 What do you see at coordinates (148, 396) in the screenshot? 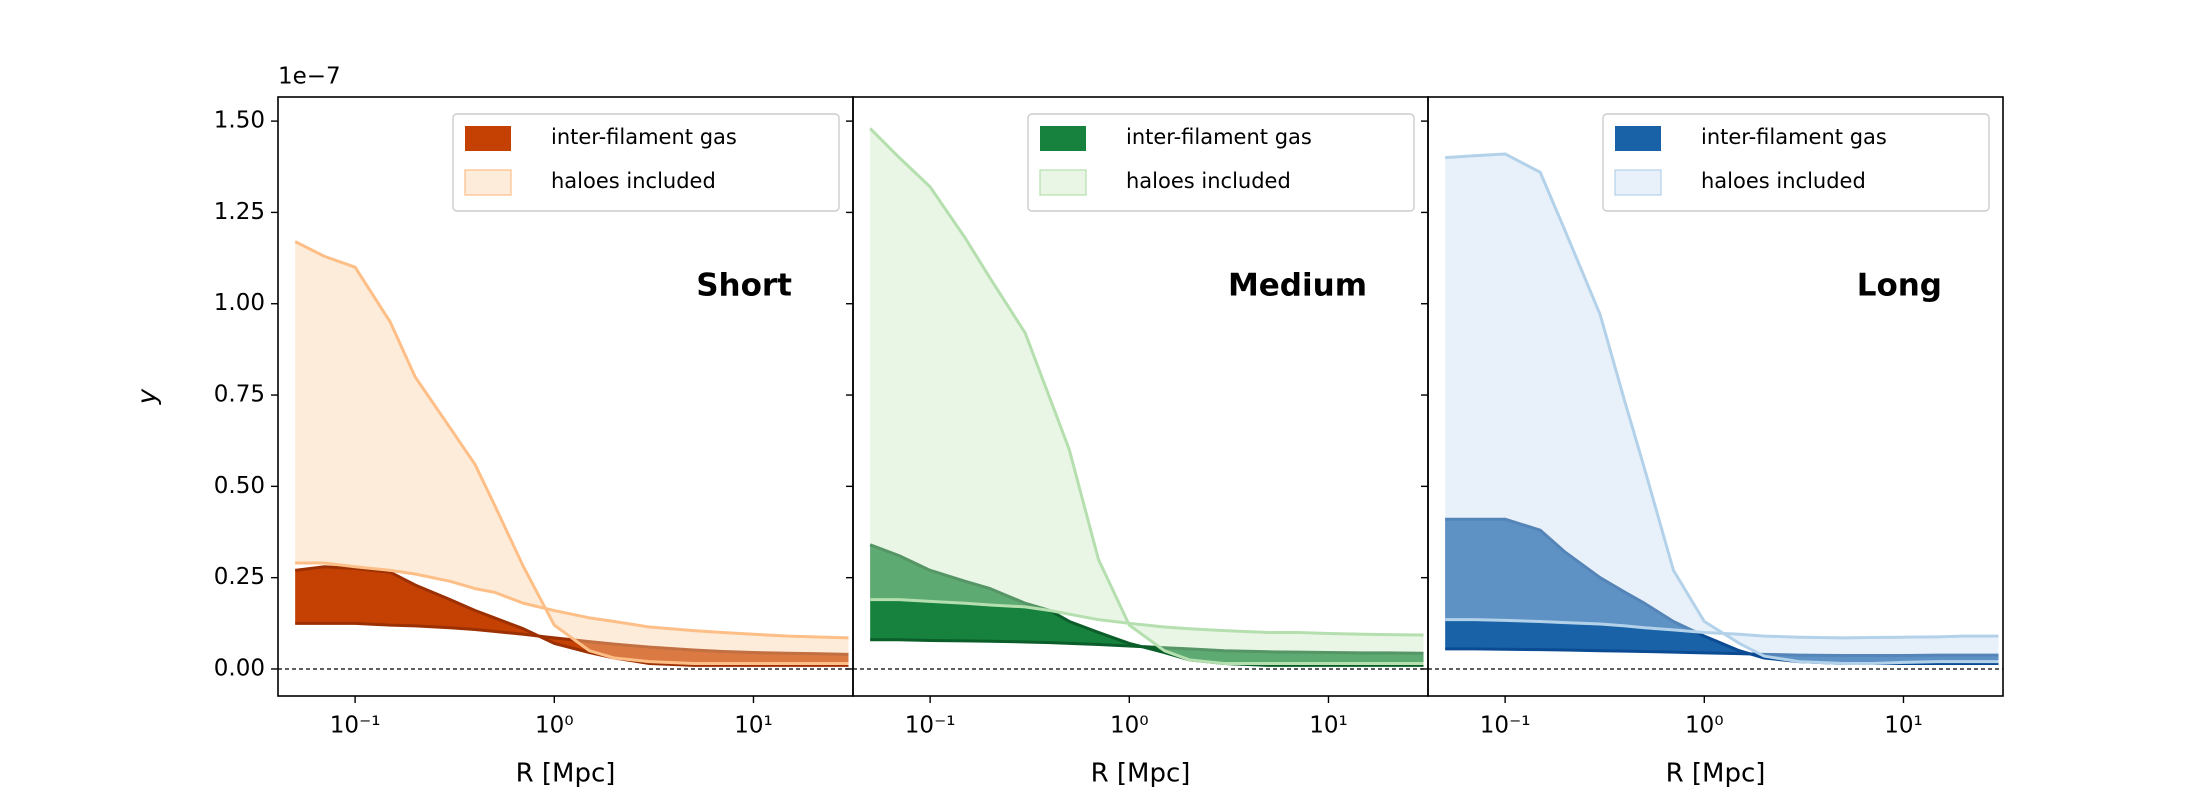
I see `y-axis-label: y` at bounding box center [148, 396].